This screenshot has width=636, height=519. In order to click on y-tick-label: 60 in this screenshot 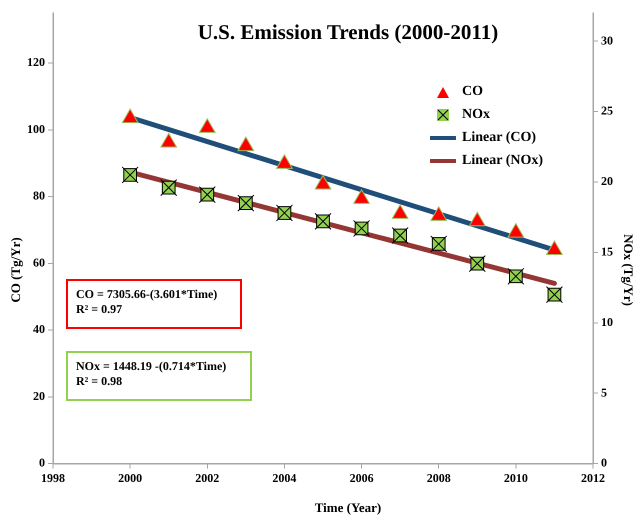, I will do `click(39, 262)`.